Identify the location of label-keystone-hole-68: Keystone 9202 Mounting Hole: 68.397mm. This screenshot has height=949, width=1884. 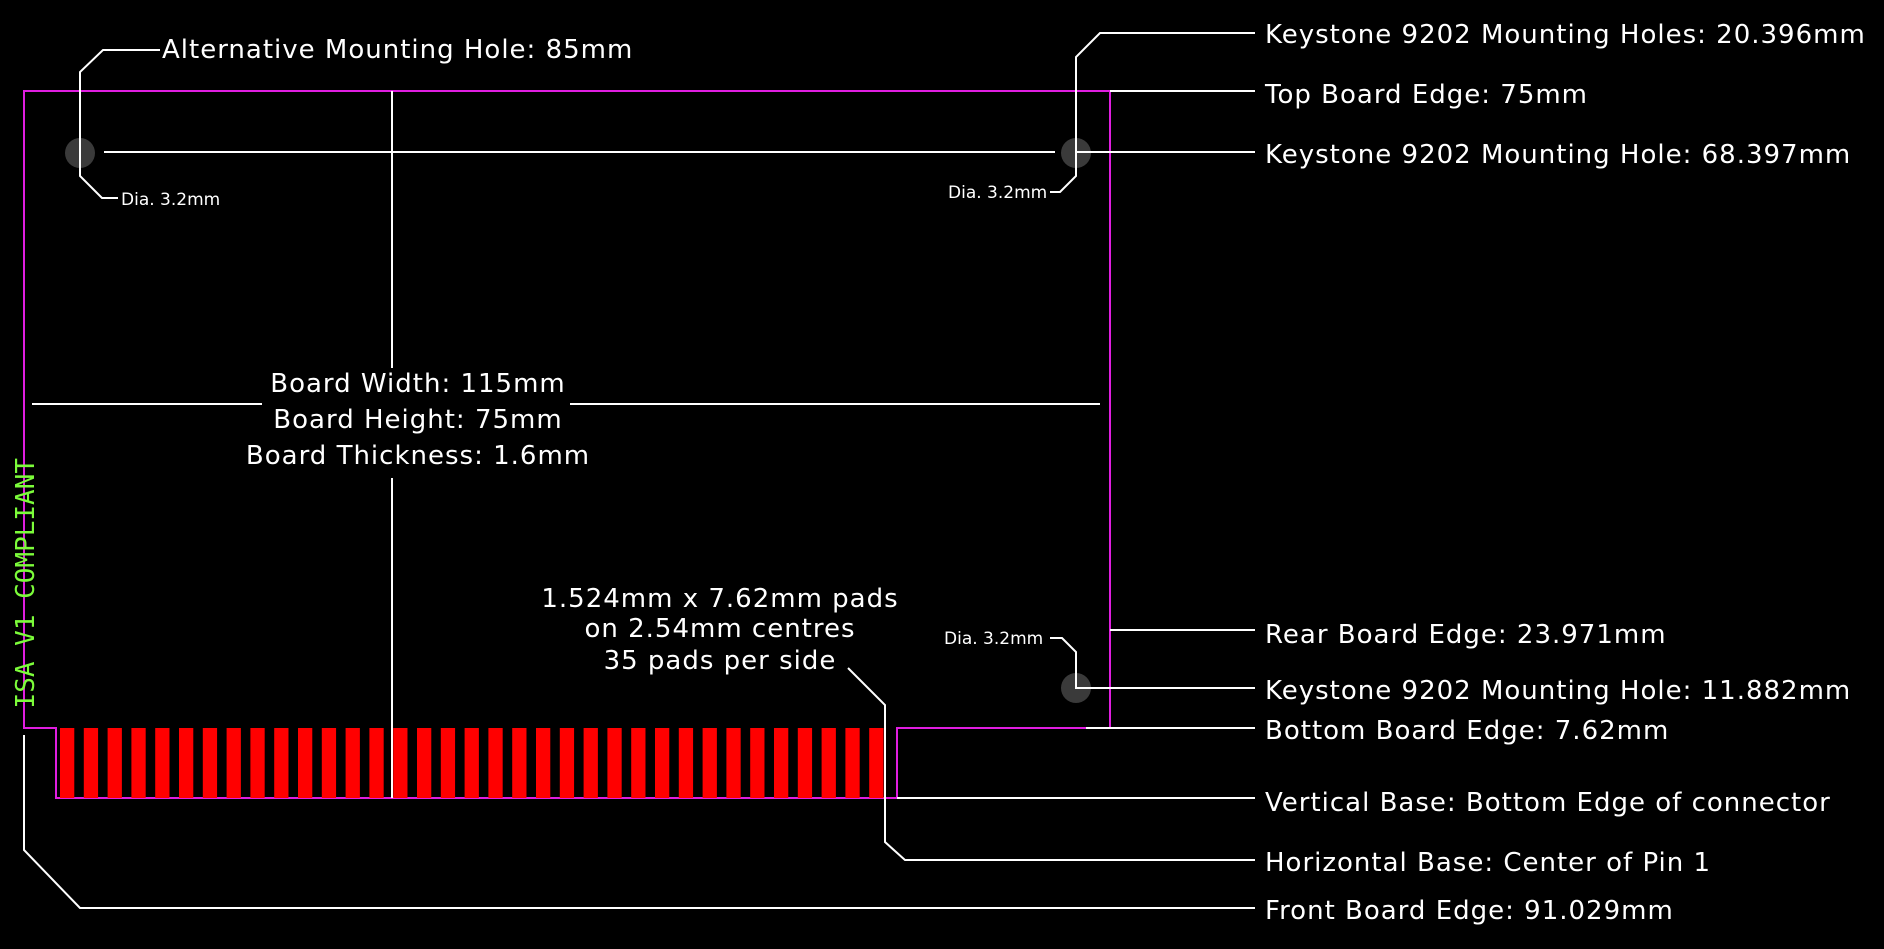
(1558, 155).